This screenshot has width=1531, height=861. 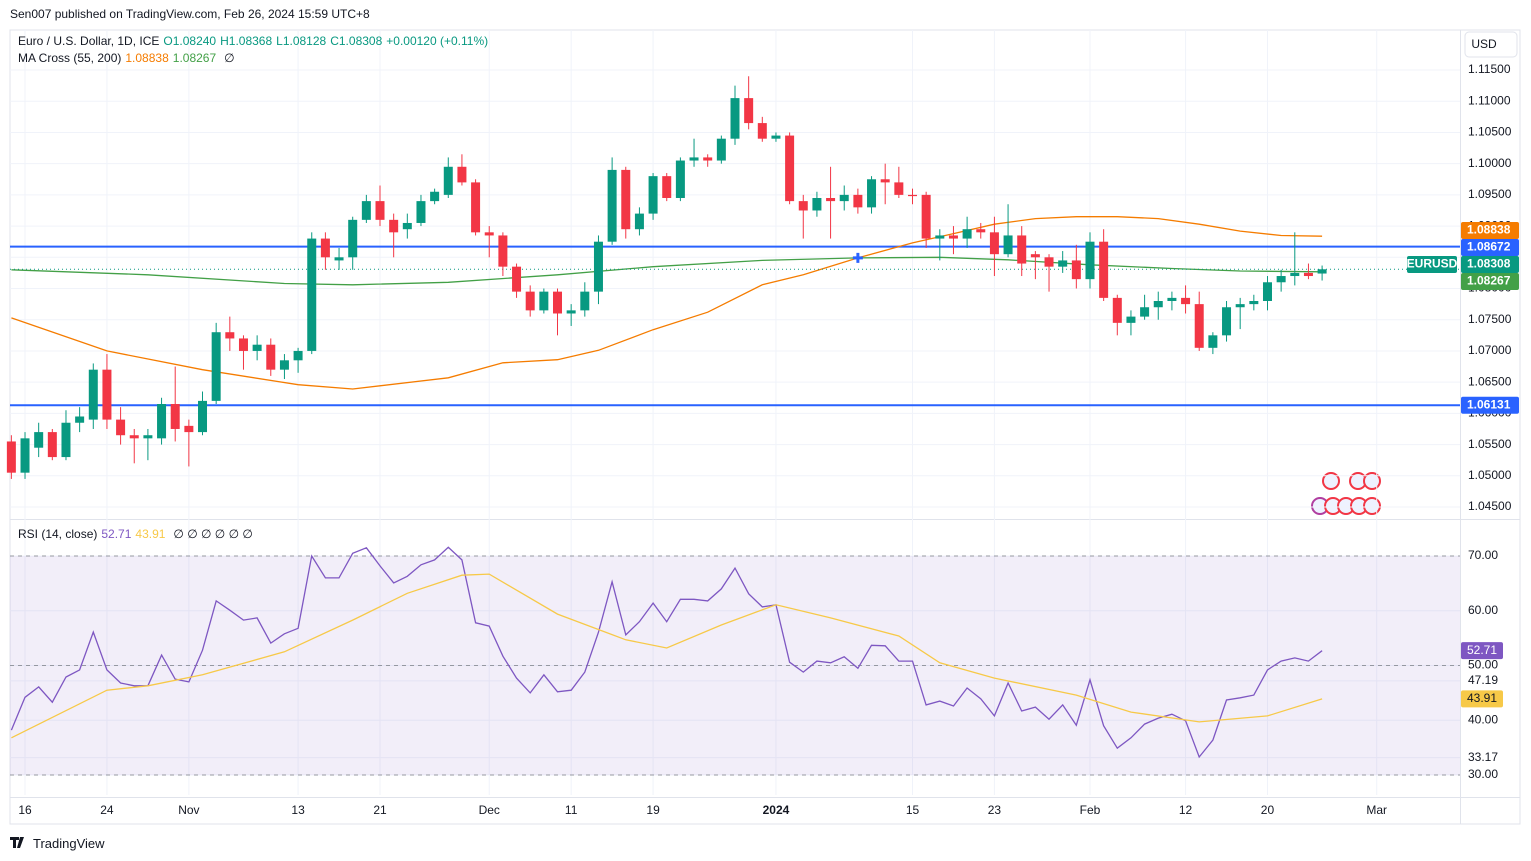 What do you see at coordinates (116, 534) in the screenshot?
I see `rsi-value: 52.71` at bounding box center [116, 534].